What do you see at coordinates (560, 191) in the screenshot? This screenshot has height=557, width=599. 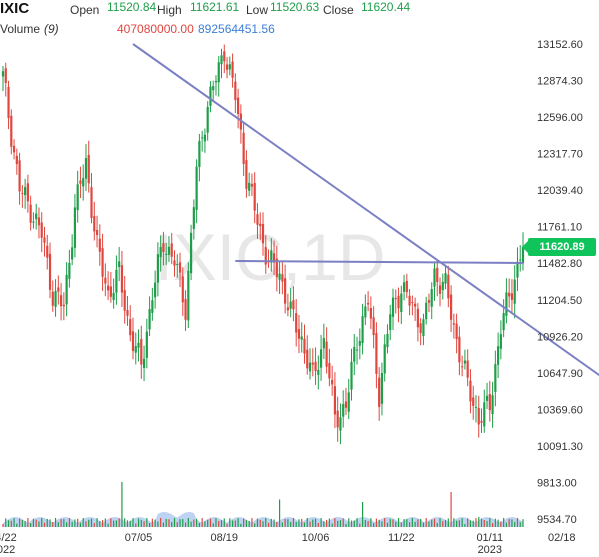 I see `y-tick-label: 12039.40` at bounding box center [560, 191].